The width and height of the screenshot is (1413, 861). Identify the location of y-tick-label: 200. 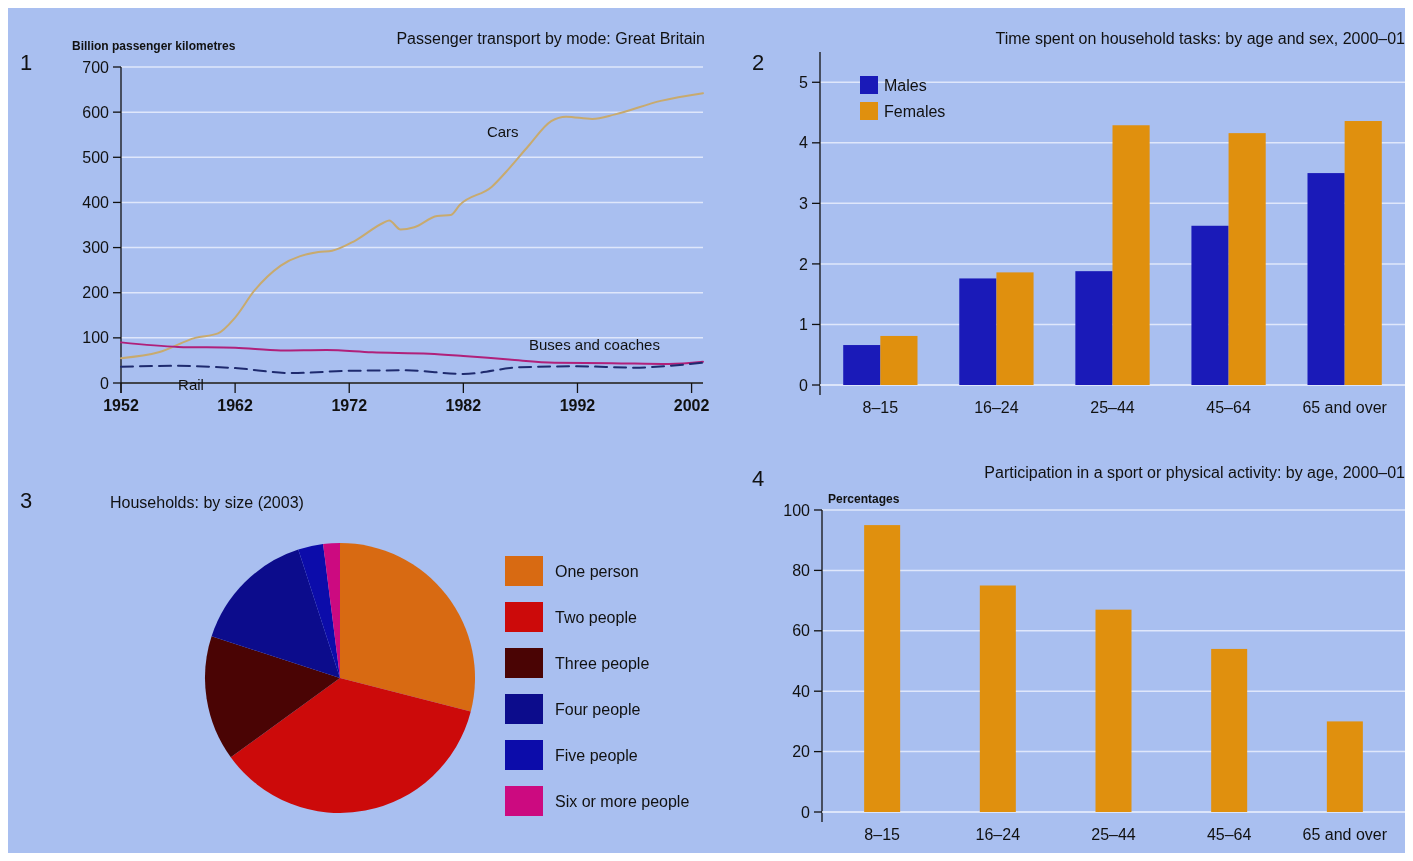
(96, 293).